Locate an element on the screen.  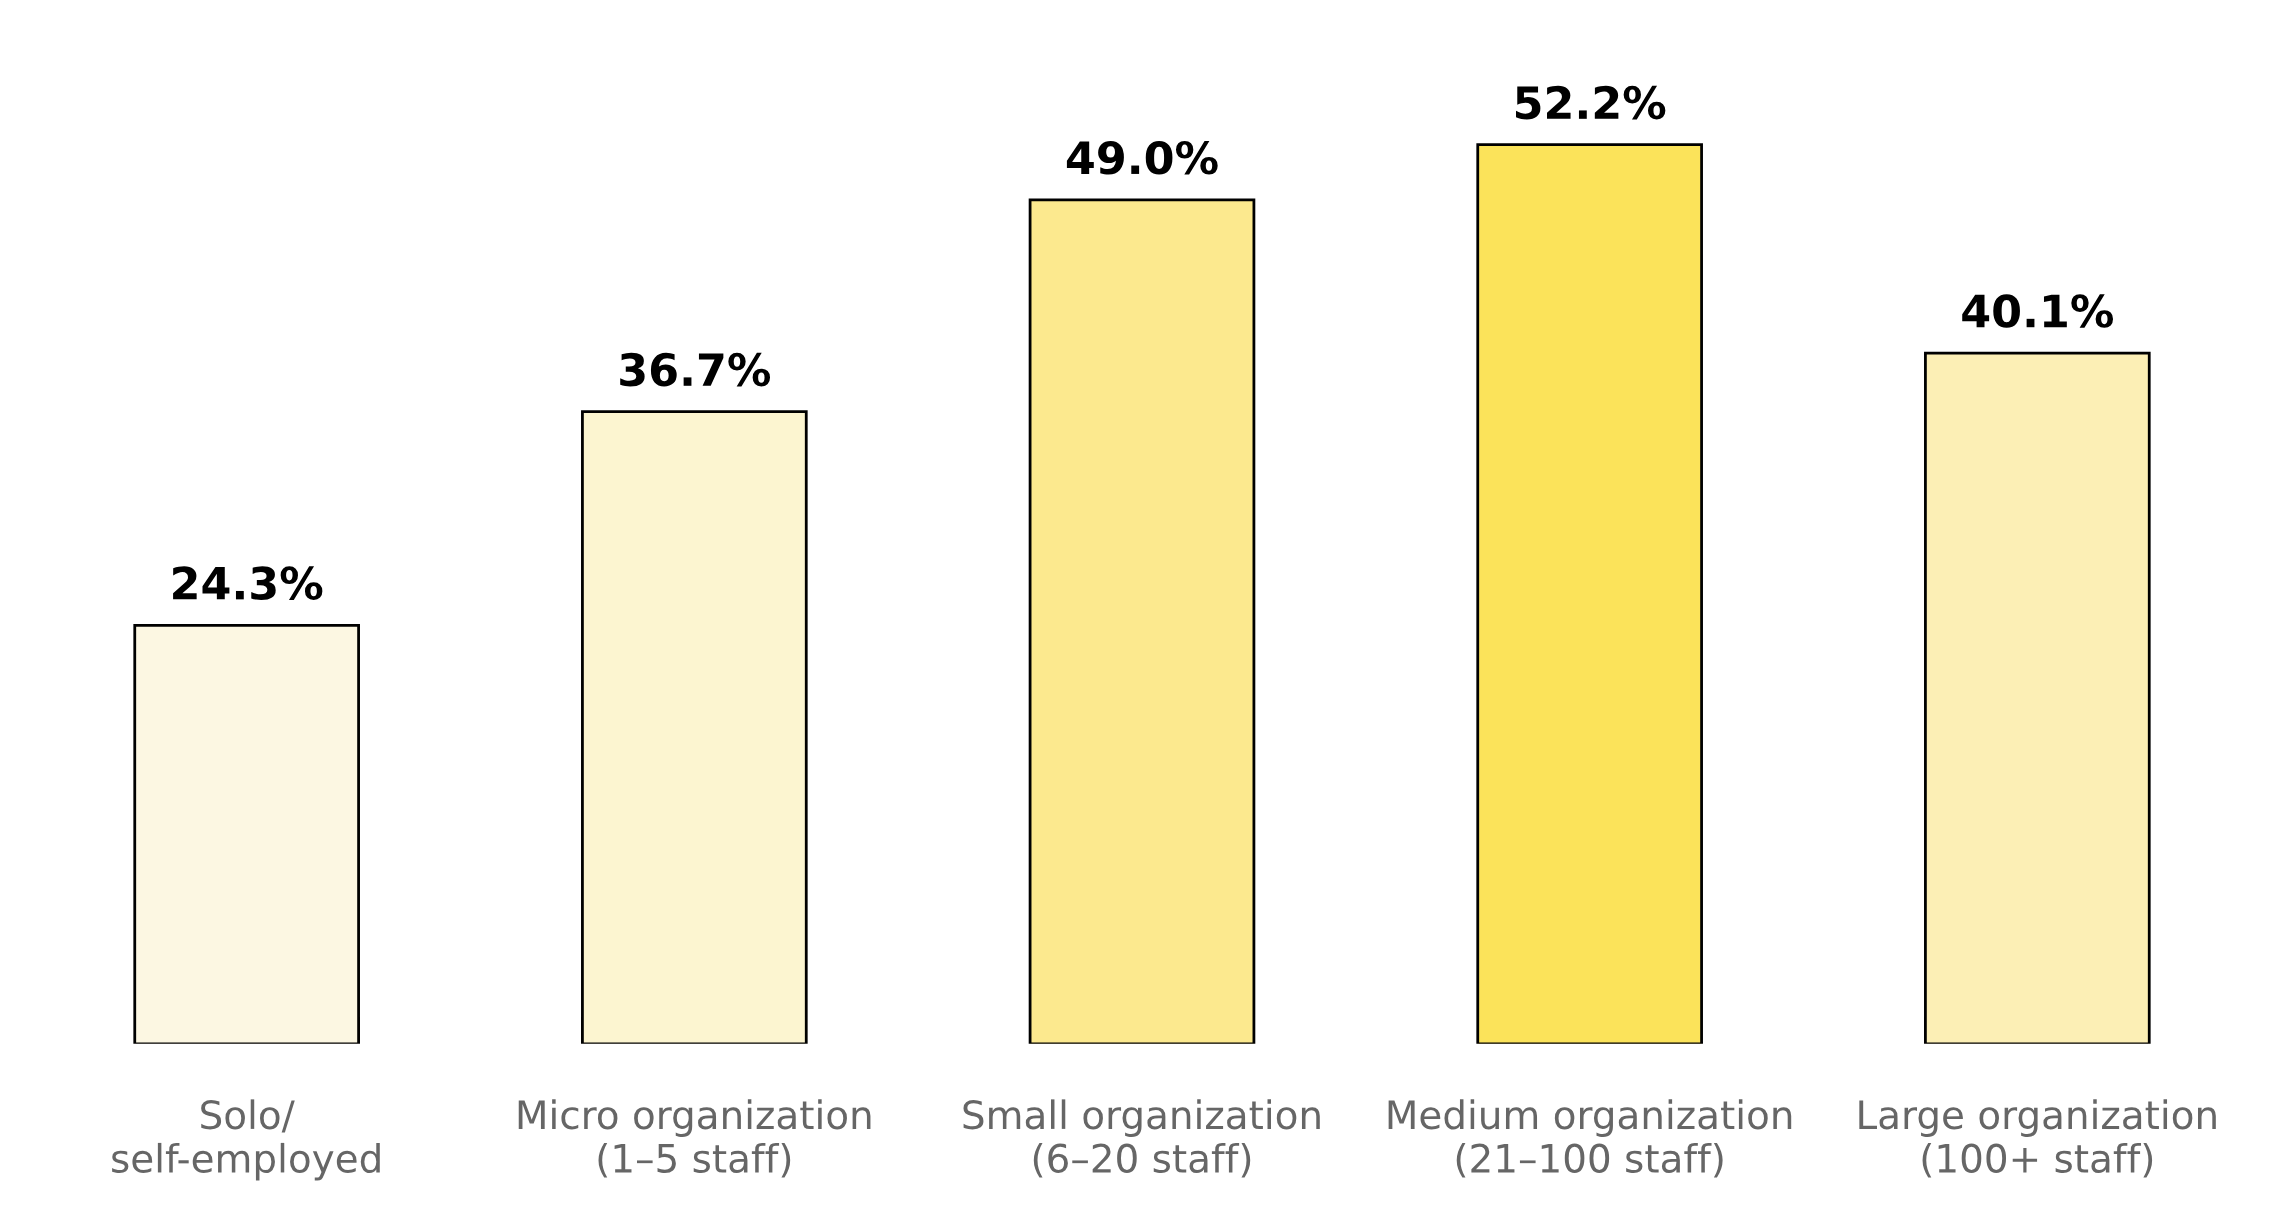
data-label: 40.1% is located at coordinates (2038, 311).